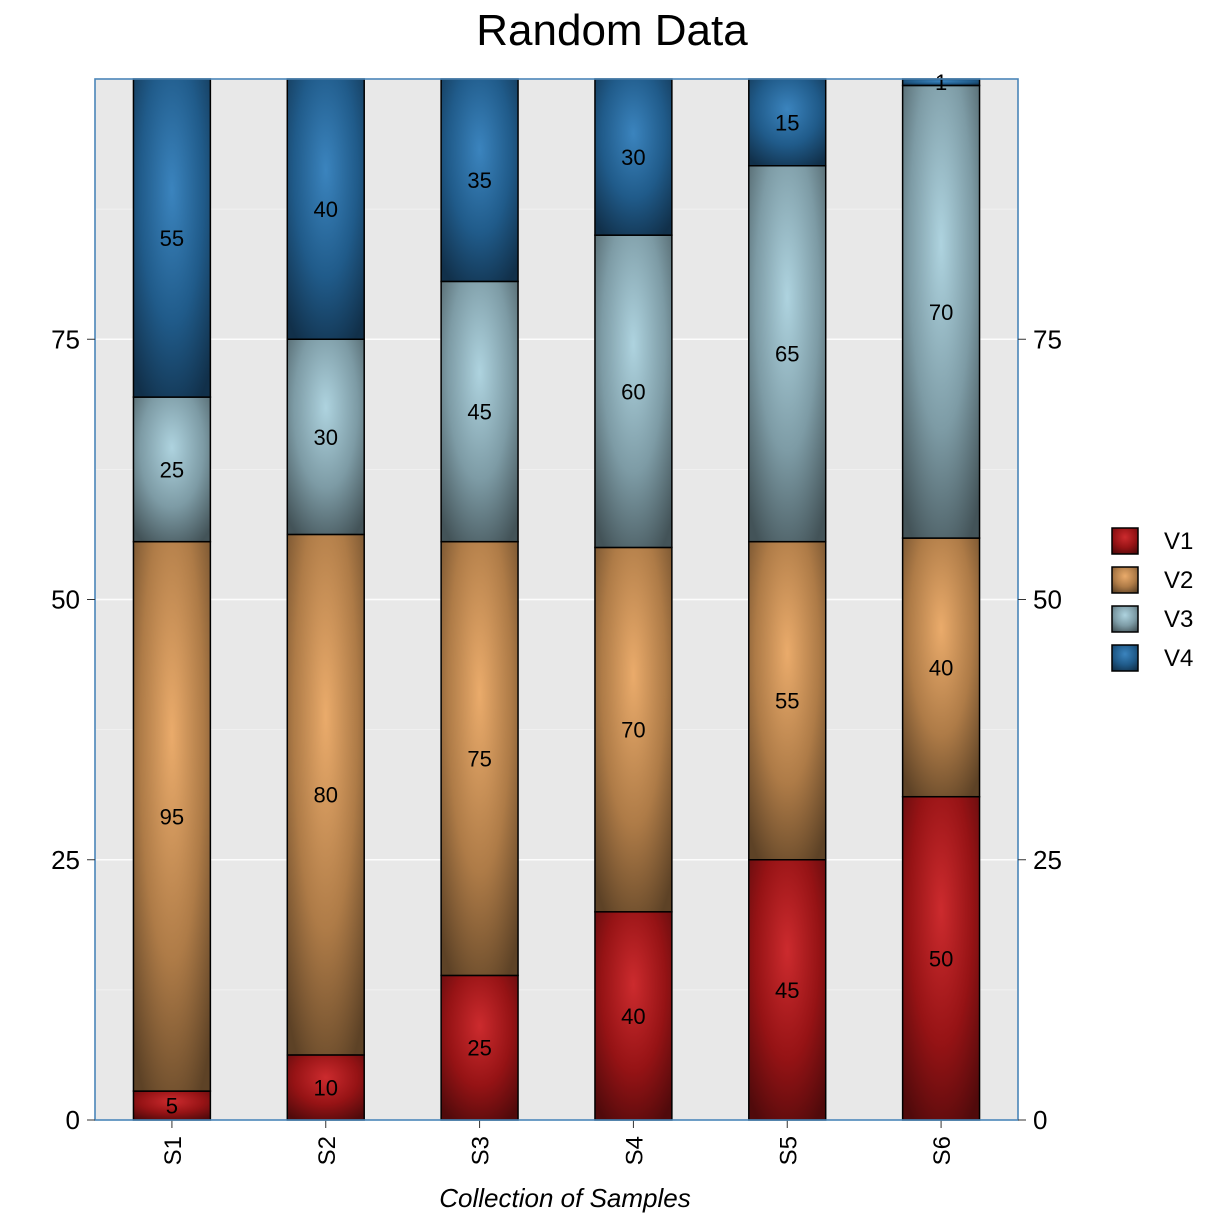 Image resolution: width=1226 pixels, height=1231 pixels. What do you see at coordinates (942, 1150) in the screenshot?
I see `x-tick-label: S6` at bounding box center [942, 1150].